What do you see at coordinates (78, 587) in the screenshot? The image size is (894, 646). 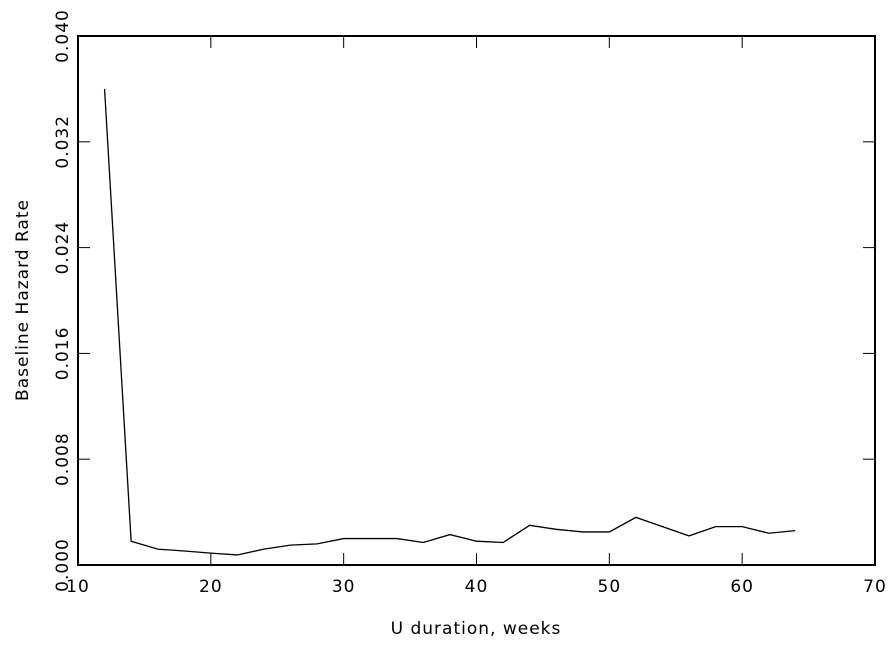 I see `x-tick-label: 10` at bounding box center [78, 587].